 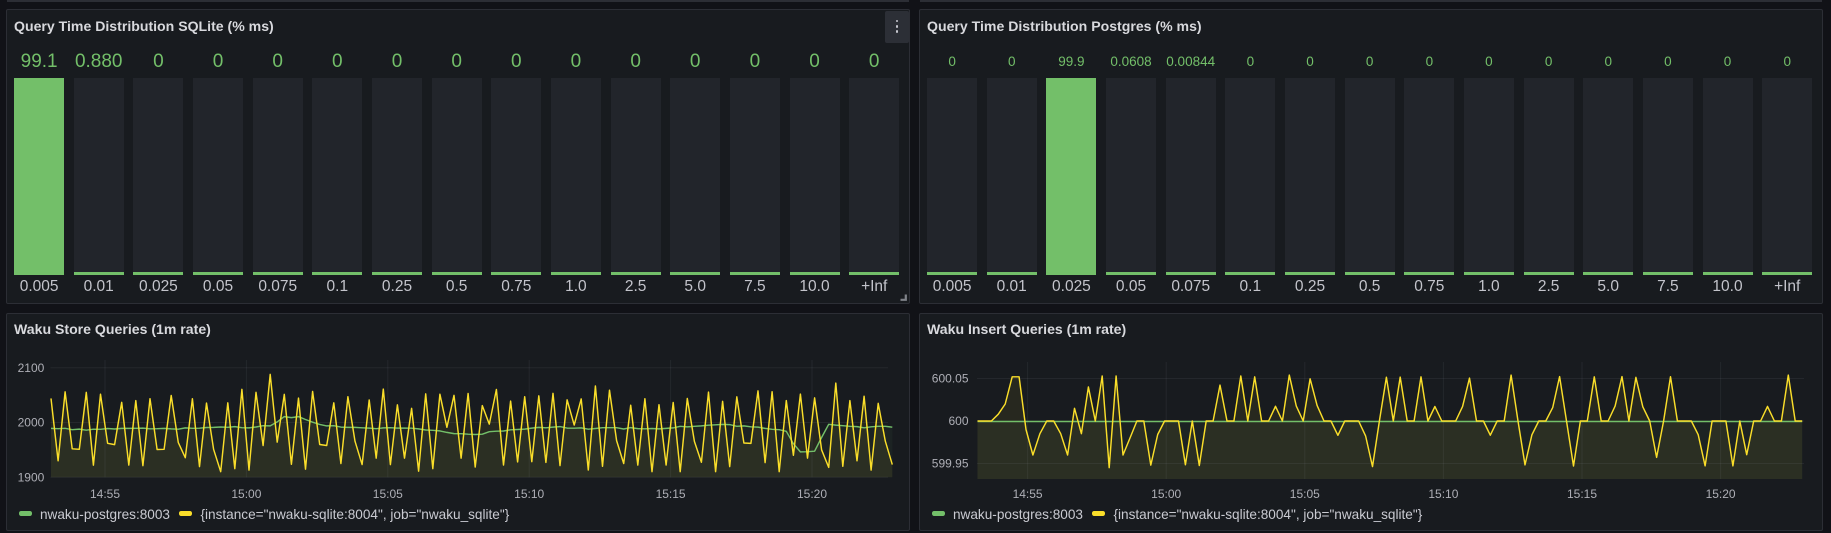 I want to click on svg-text: 1900, so click(x=31, y=478).